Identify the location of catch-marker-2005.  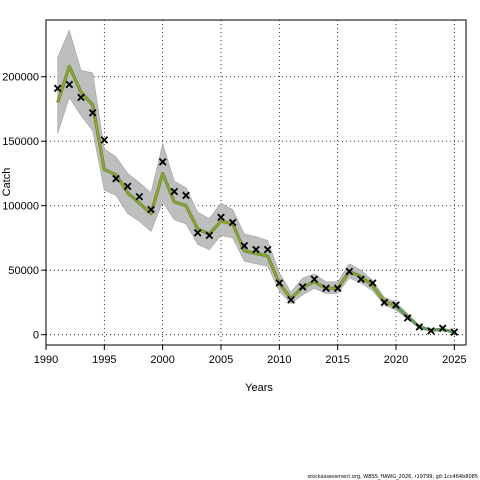
(221, 217).